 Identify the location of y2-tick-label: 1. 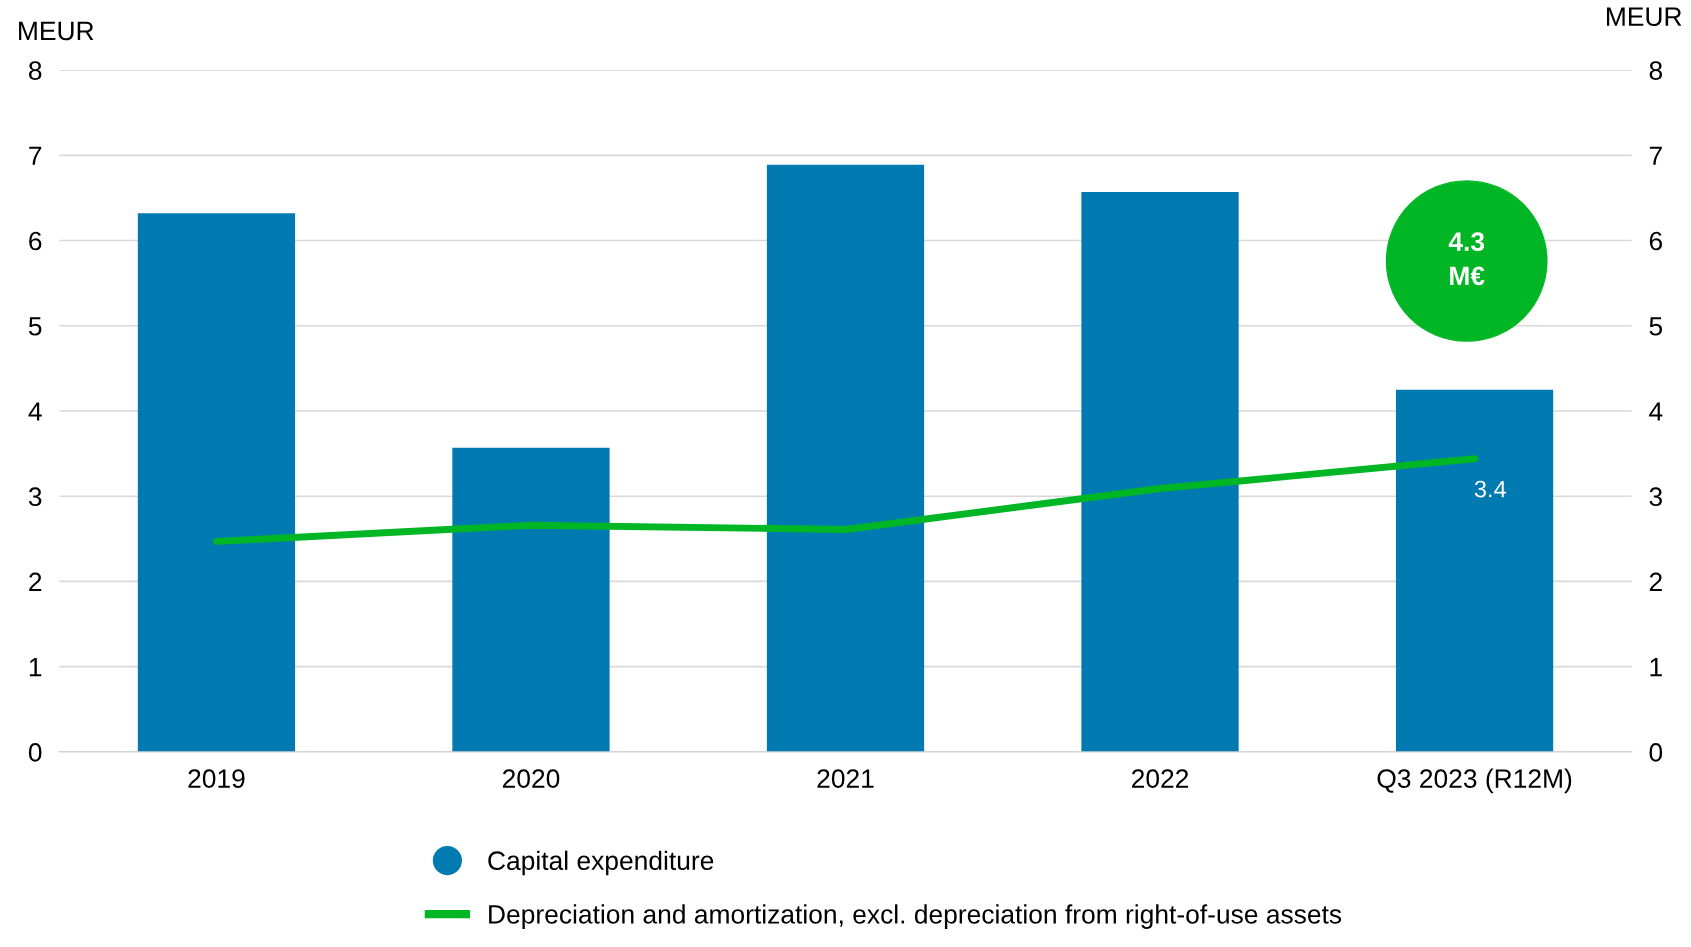
(1656, 667).